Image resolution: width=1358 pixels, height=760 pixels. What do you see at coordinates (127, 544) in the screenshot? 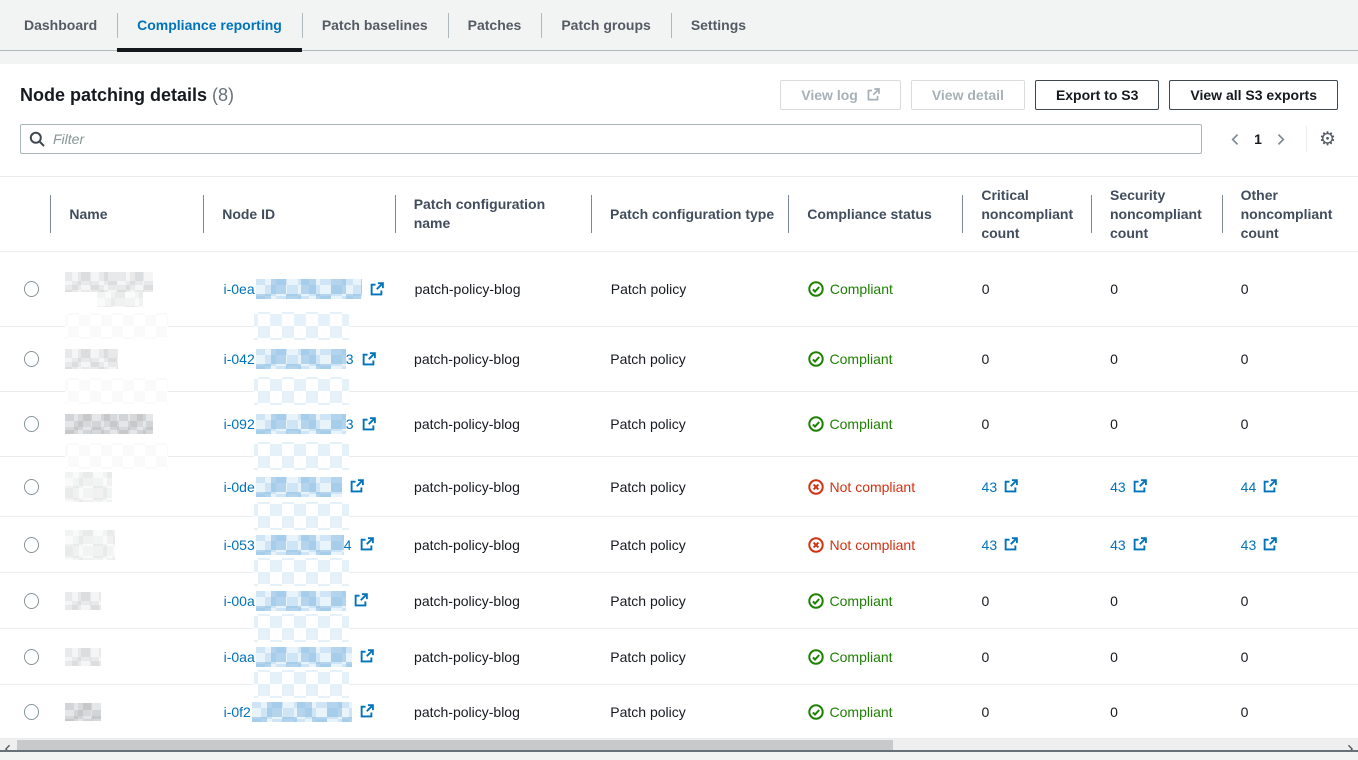
I see `name-cell` at bounding box center [127, 544].